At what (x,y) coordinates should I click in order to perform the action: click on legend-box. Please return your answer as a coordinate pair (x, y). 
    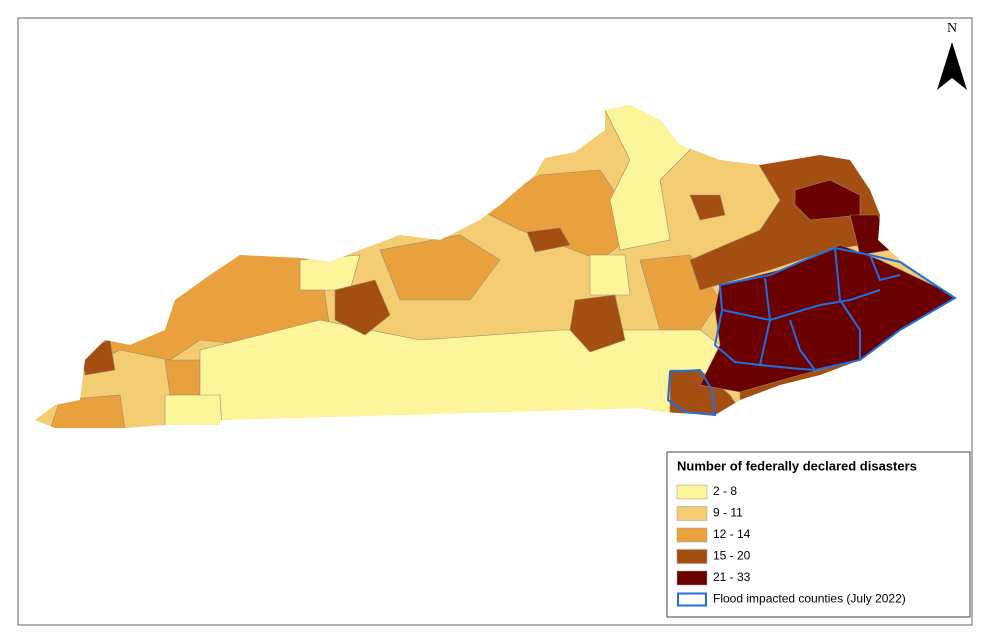
    Looking at the image, I should click on (818, 534).